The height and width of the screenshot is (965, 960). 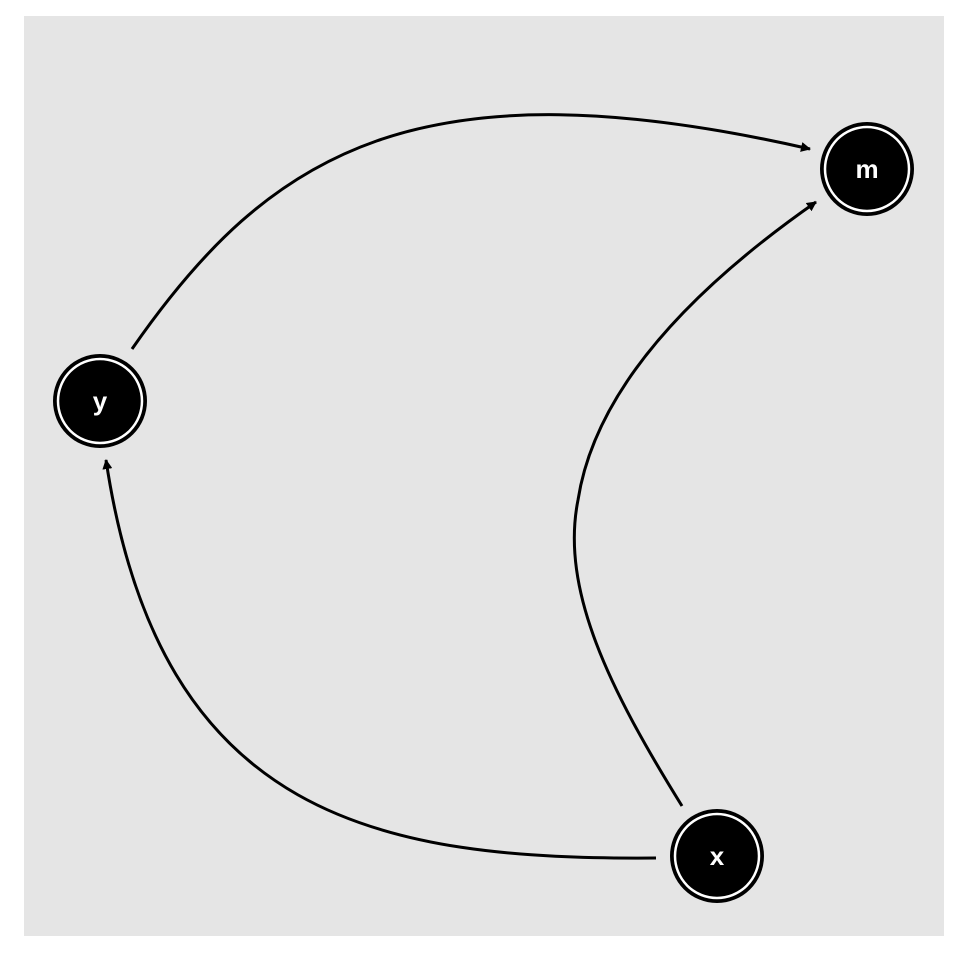 I want to click on node-m-label: m, so click(x=866, y=169).